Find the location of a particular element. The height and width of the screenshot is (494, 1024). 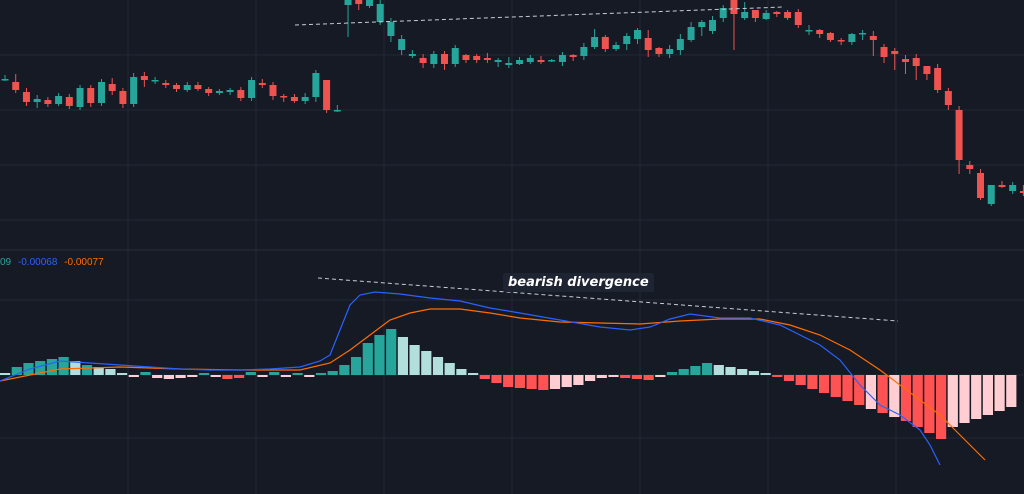

legend-signal-value: -0.00077 is located at coordinates (84, 262).